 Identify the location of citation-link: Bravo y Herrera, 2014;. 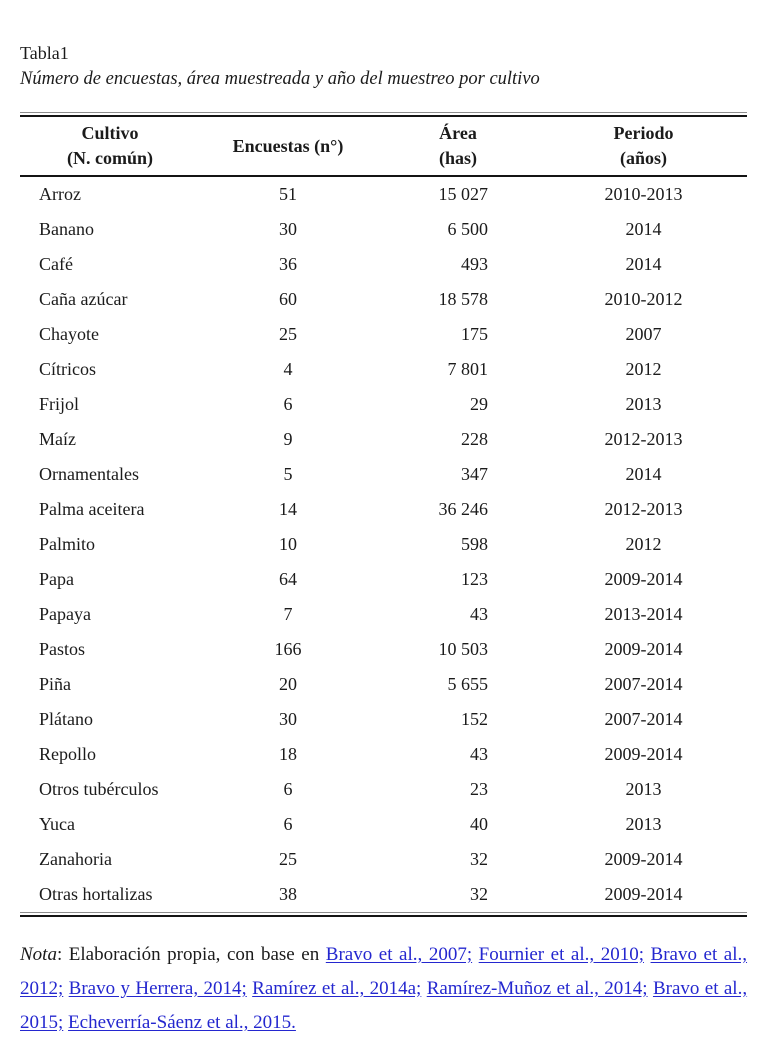
(157, 988).